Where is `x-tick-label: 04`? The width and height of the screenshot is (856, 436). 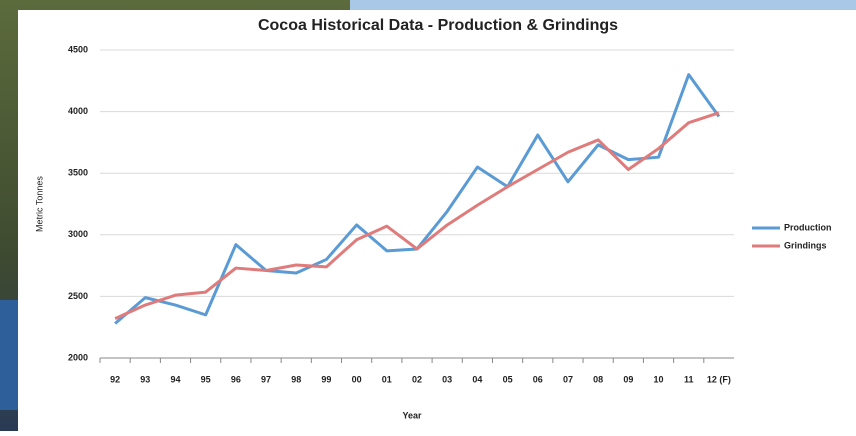 x-tick-label: 04 is located at coordinates (477, 379).